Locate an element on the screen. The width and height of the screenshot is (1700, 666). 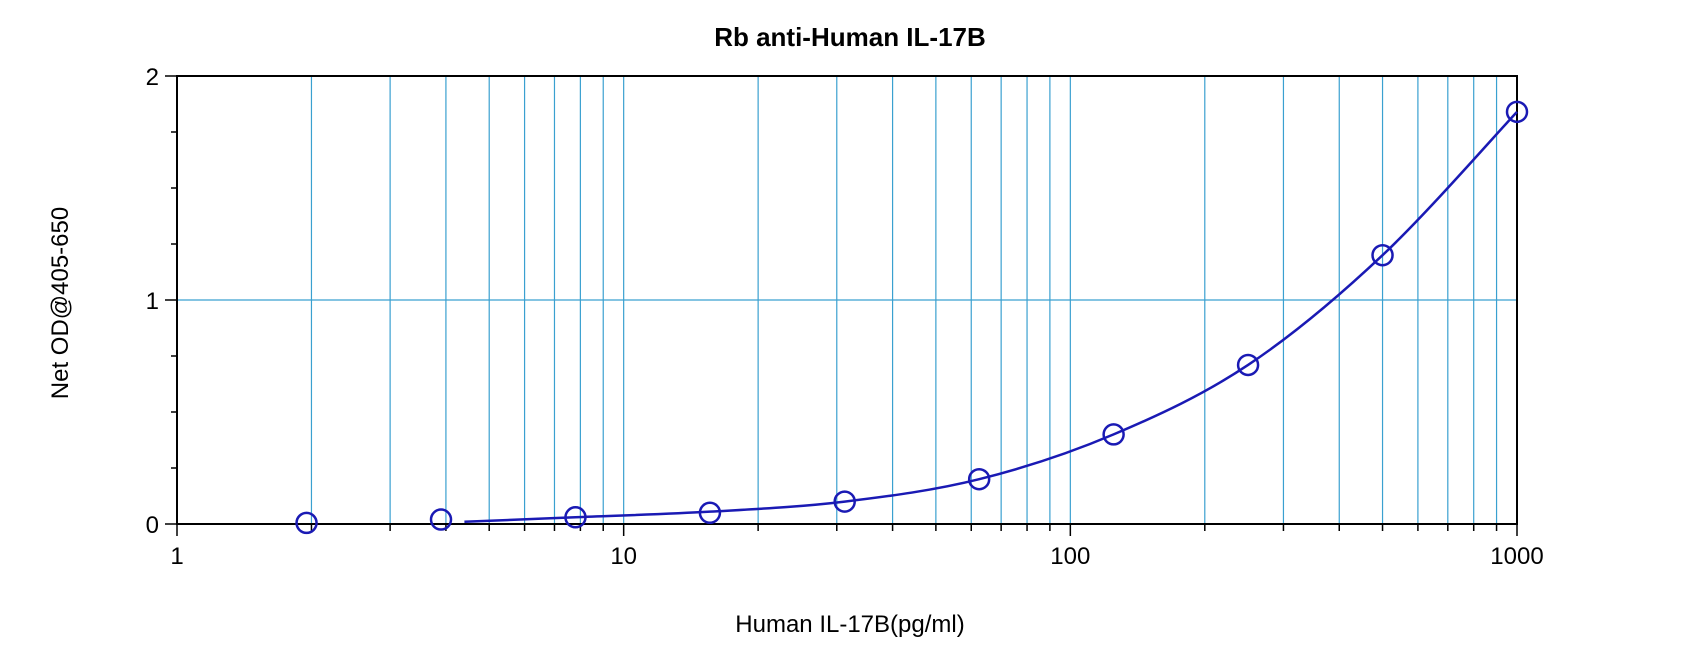
y-axis-label: Net OD@405-650 is located at coordinates (60, 303).